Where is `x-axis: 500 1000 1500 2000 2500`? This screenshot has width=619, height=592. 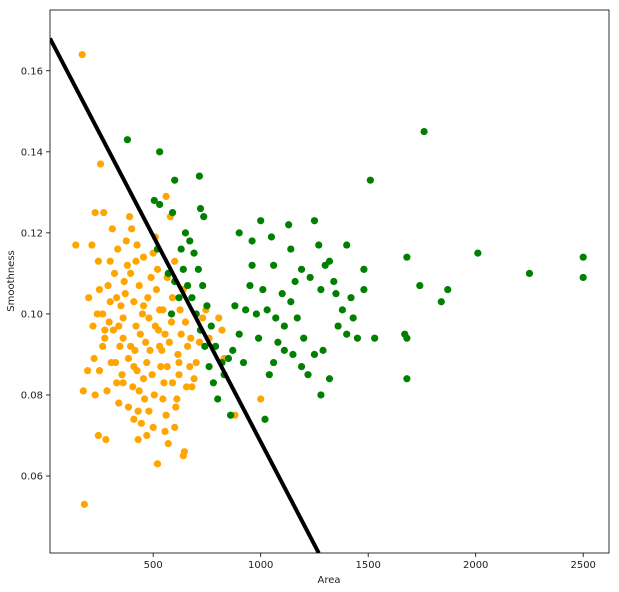
x-axis: 500 1000 1500 2000 2500 is located at coordinates (370, 562).